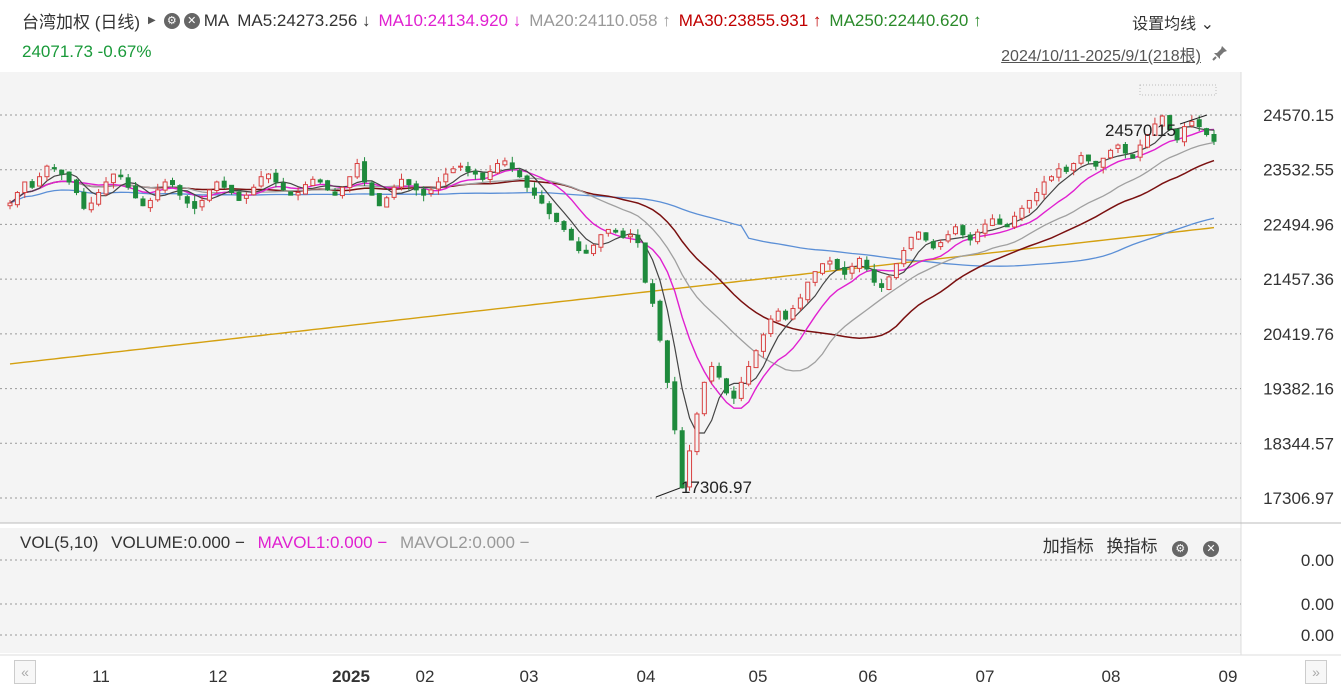 Image resolution: width=1341 pixels, height=687 pixels. What do you see at coordinates (1298, 170) in the screenshot?
I see `y-tick-label: 23532.55` at bounding box center [1298, 170].